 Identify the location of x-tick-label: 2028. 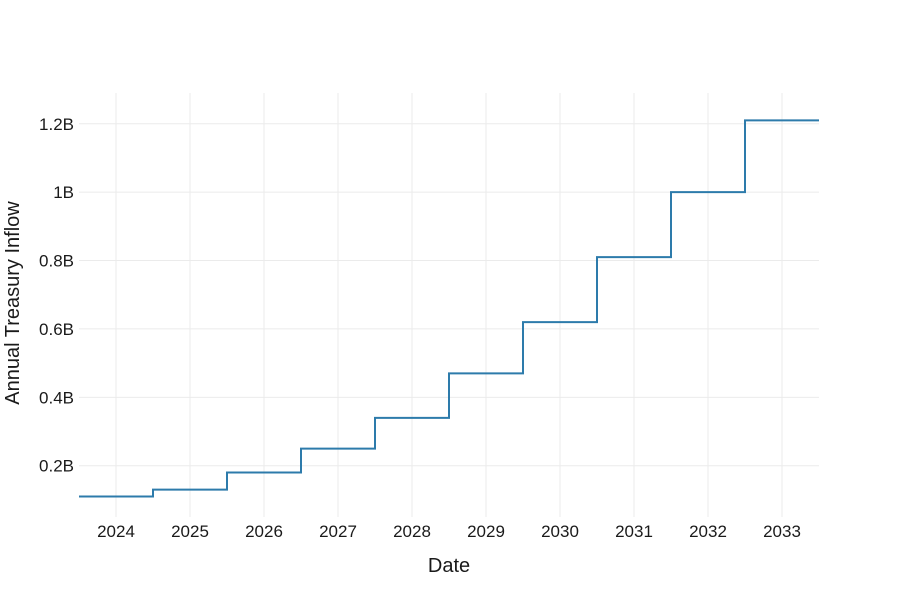
(412, 531).